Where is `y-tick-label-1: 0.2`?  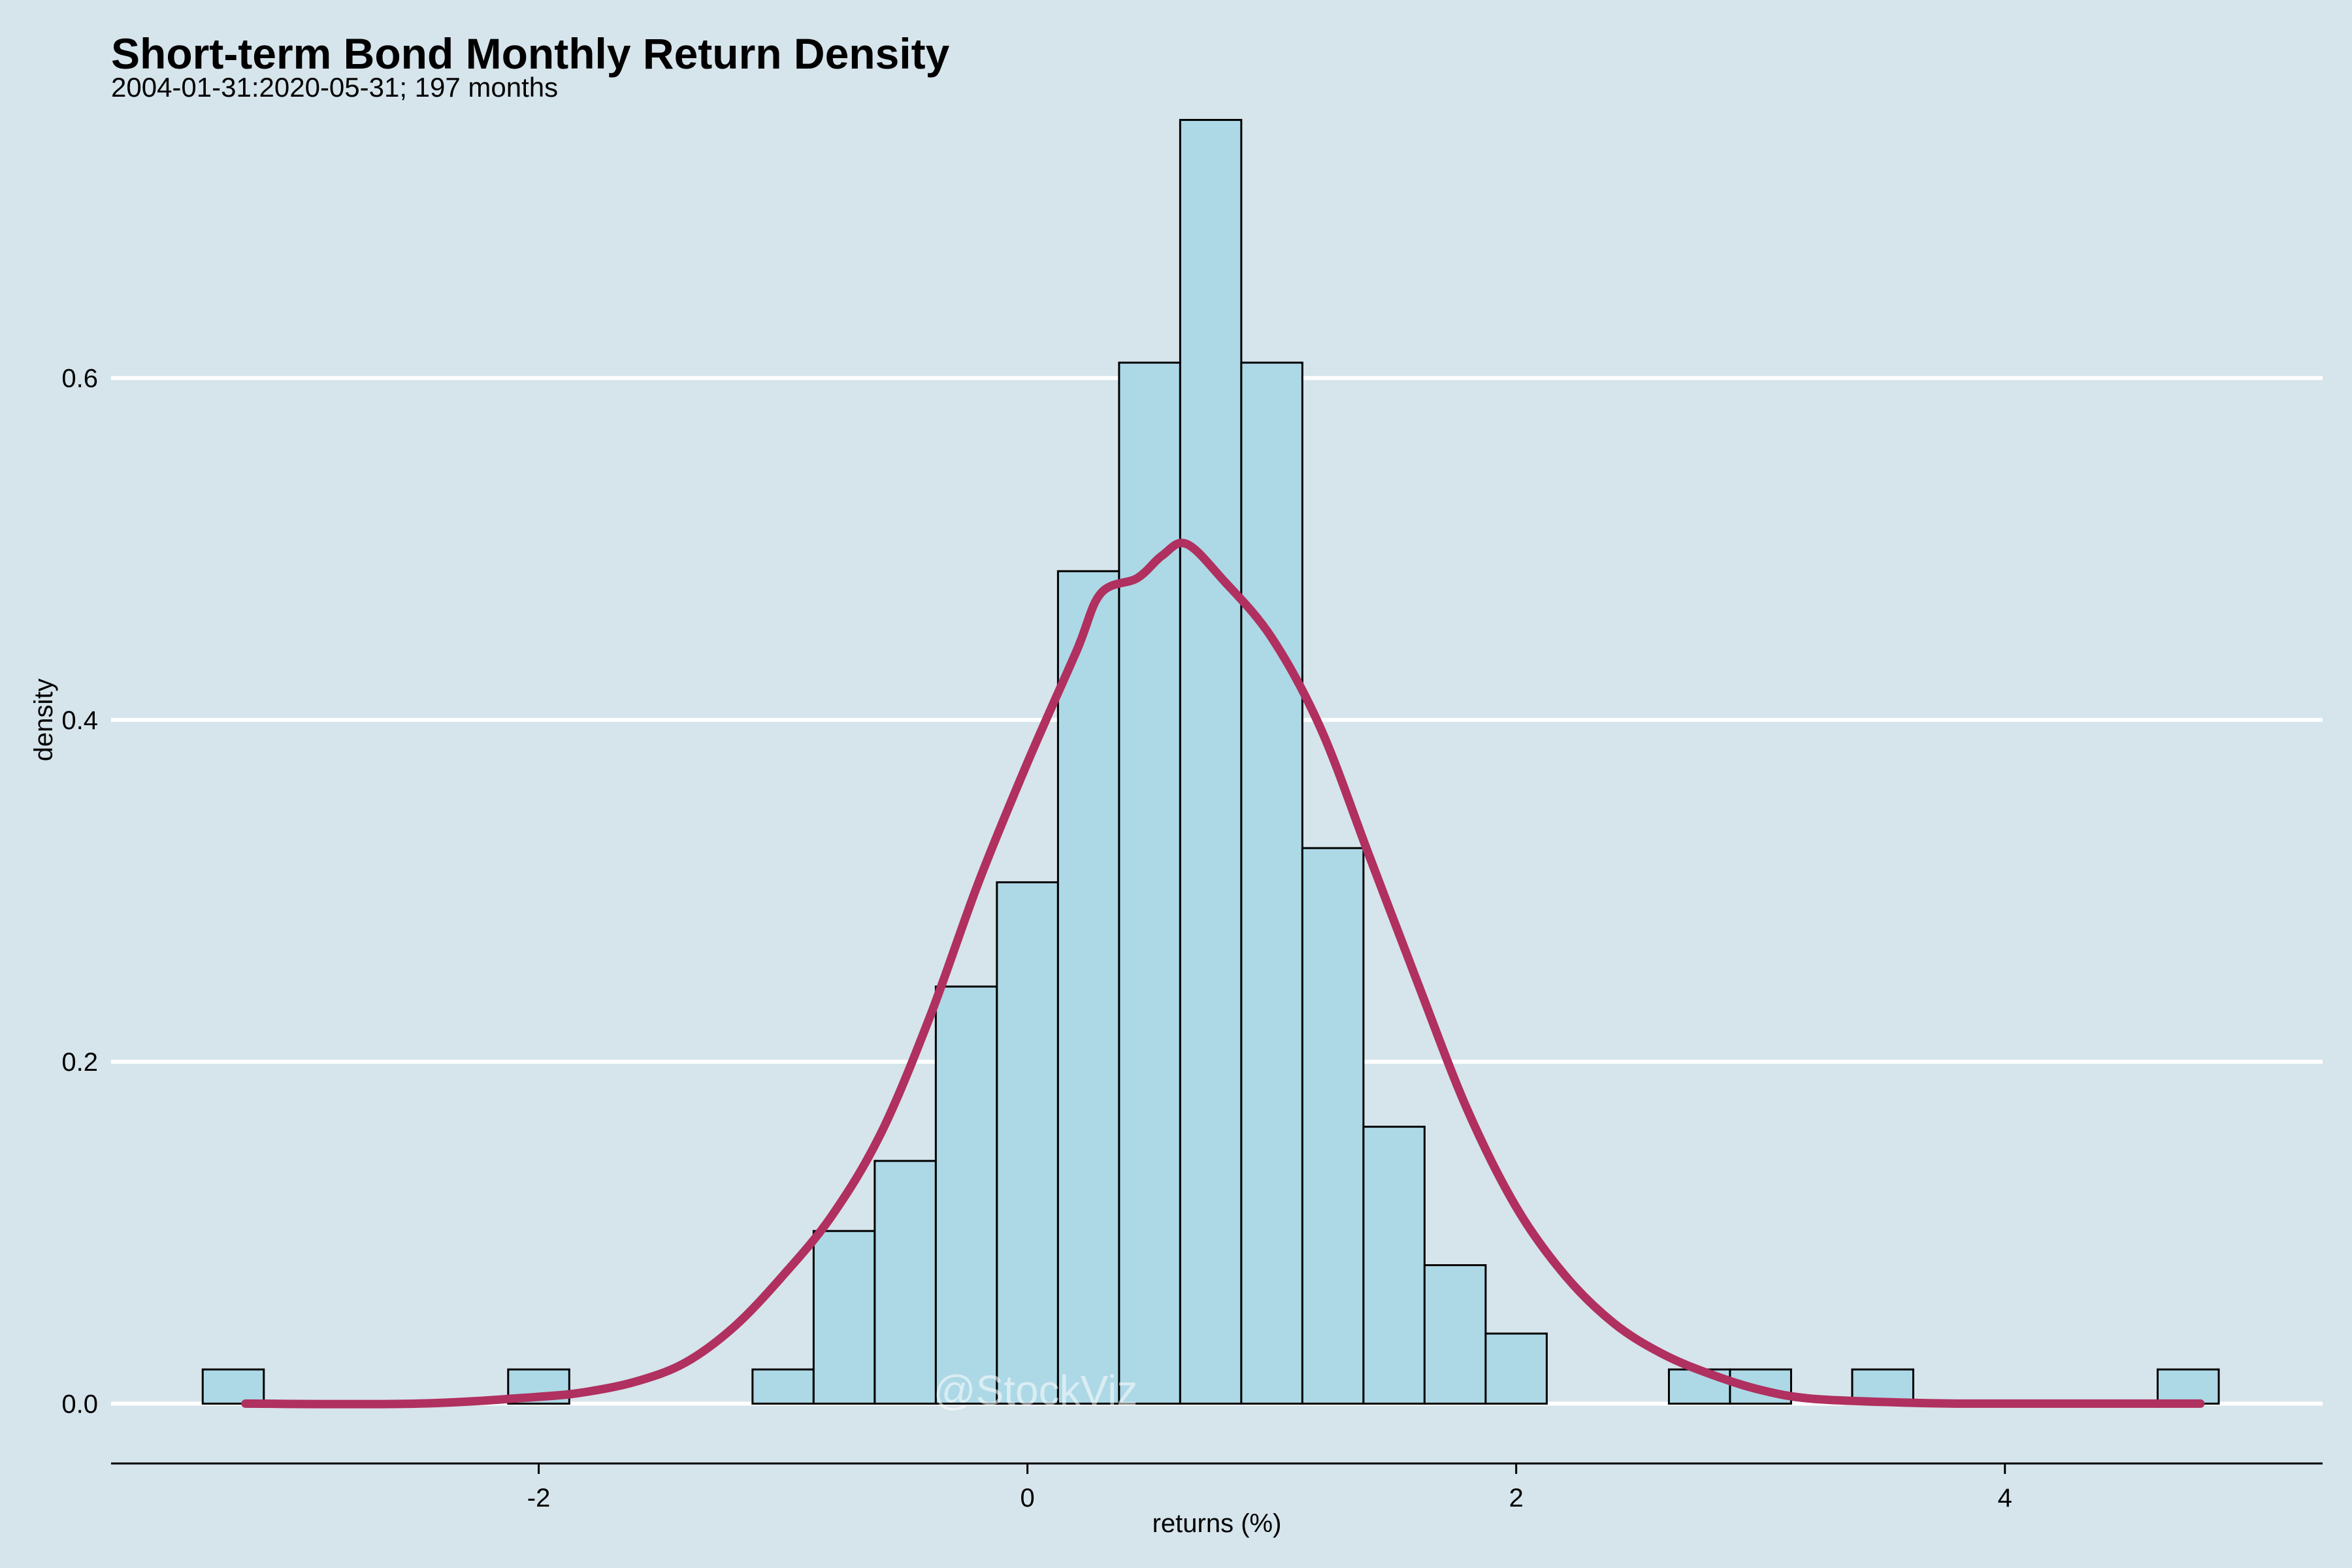
y-tick-label-1: 0.2 is located at coordinates (79, 1062).